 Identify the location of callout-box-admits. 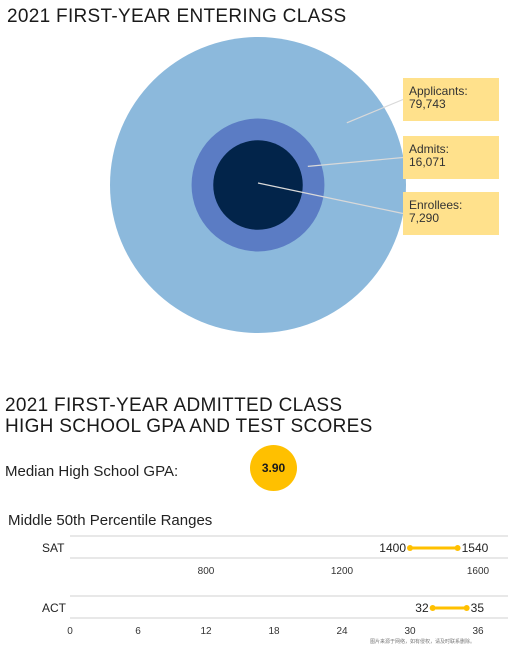
(451, 157).